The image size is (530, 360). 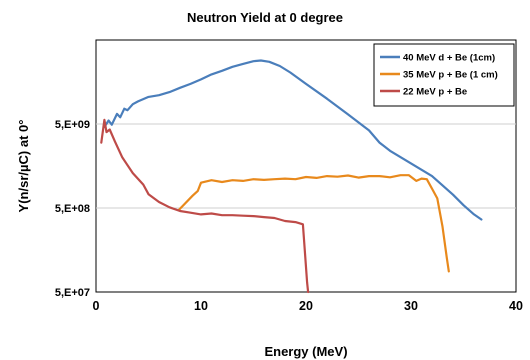 I want to click on x-tick-label: 10, so click(x=201, y=306).